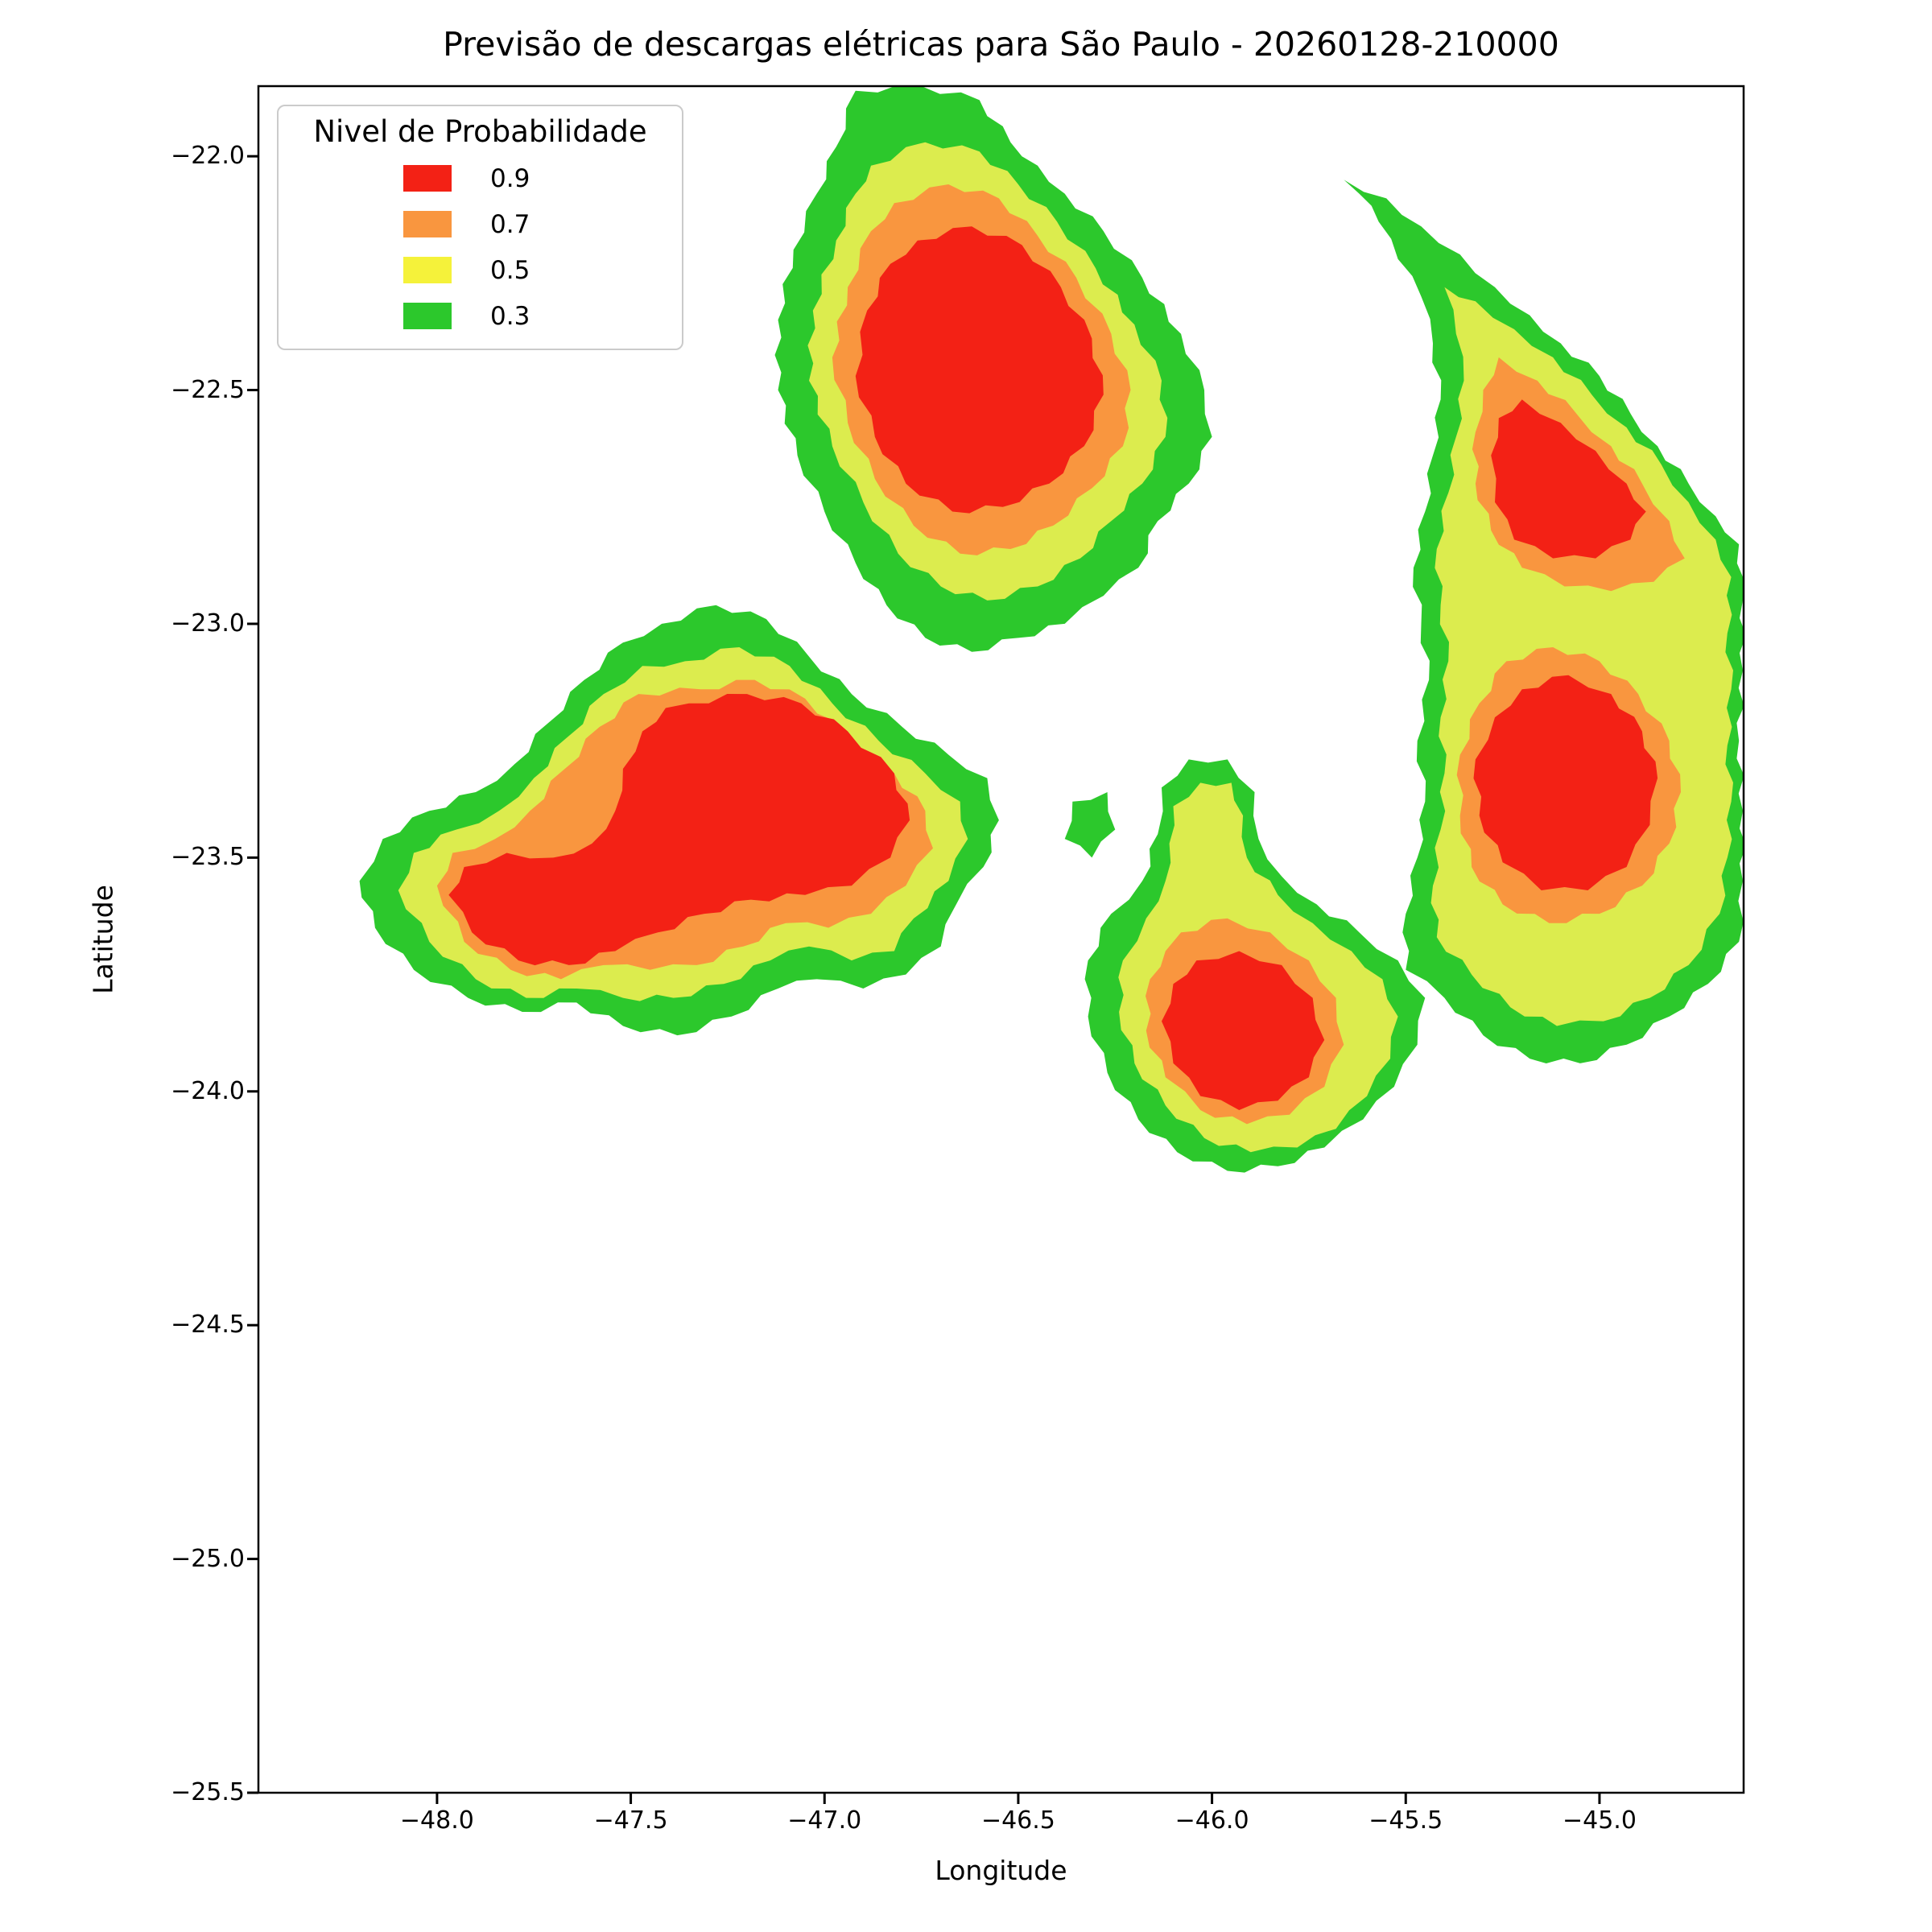 This screenshot has height=1932, width=1932. I want to click on legend: Nivel de Probabilidade 0.9 0.7 0.5 0.3, so click(480, 227).